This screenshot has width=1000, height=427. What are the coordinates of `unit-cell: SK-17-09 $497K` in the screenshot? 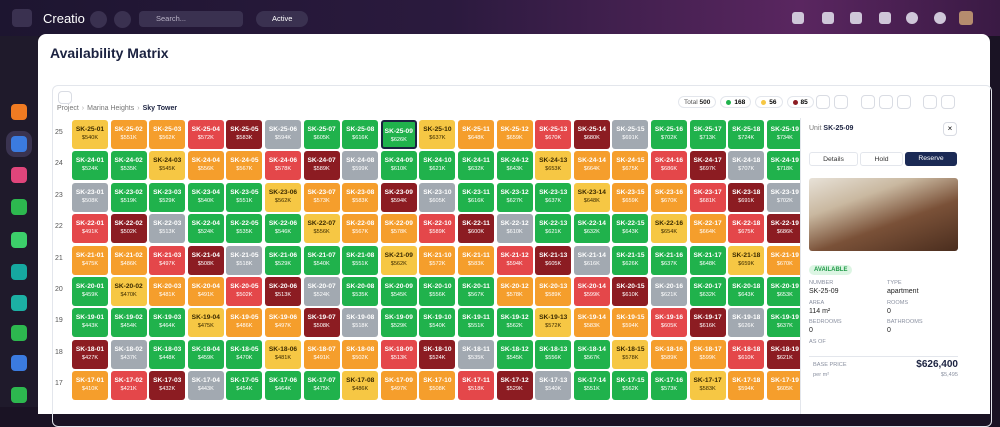 It's located at (398, 386).